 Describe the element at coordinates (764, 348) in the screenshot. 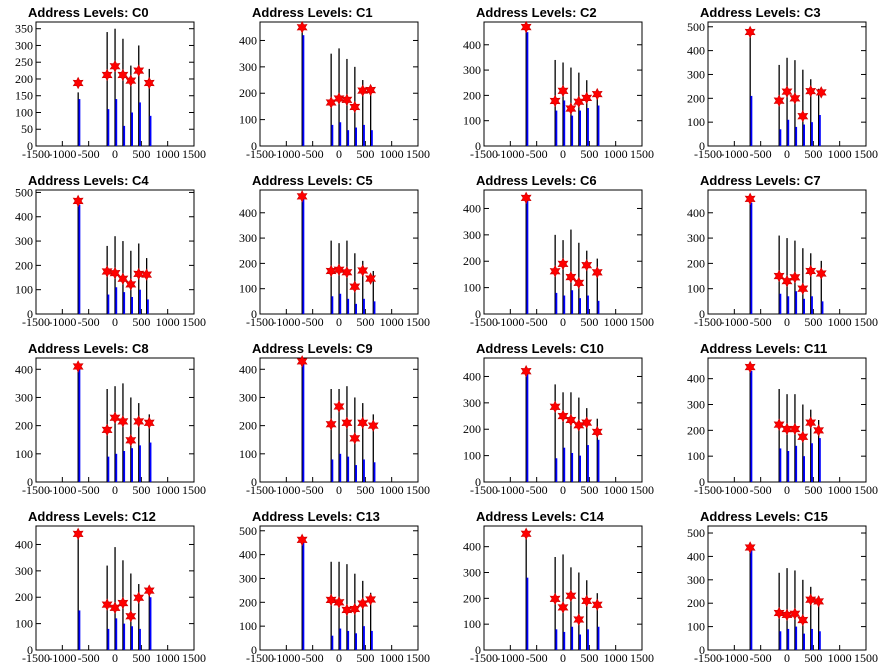

I see `panel-title: Address Levels: C11` at that location.